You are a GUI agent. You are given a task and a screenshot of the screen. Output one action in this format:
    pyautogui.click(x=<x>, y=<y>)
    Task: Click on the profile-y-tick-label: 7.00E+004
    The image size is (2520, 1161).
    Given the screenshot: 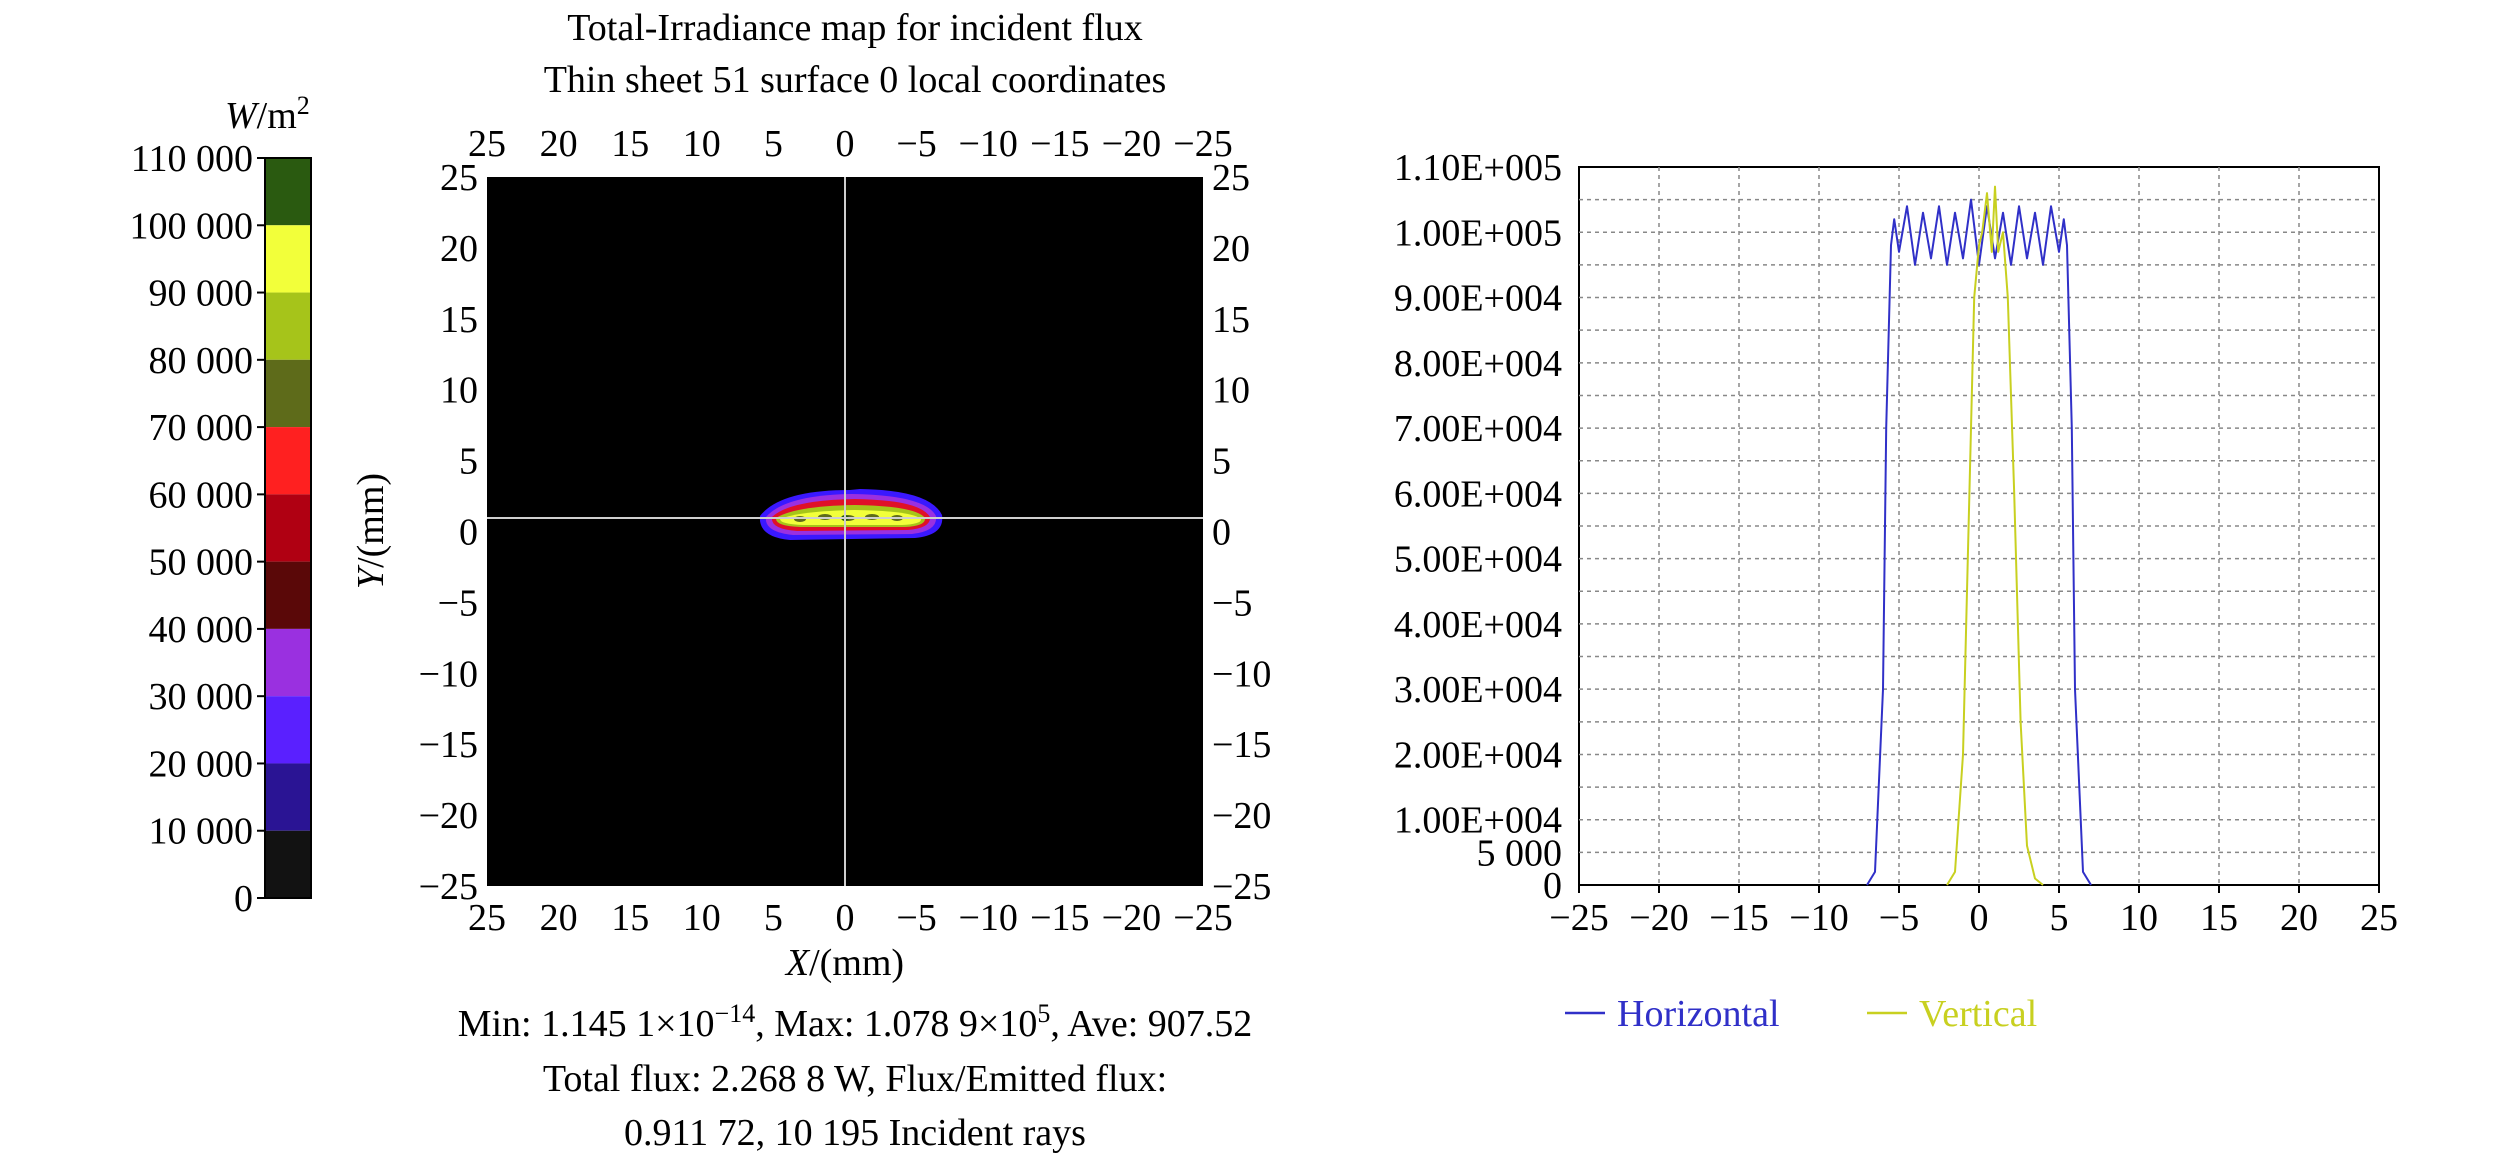 What is the action you would take?
    pyautogui.click(x=1478, y=429)
    